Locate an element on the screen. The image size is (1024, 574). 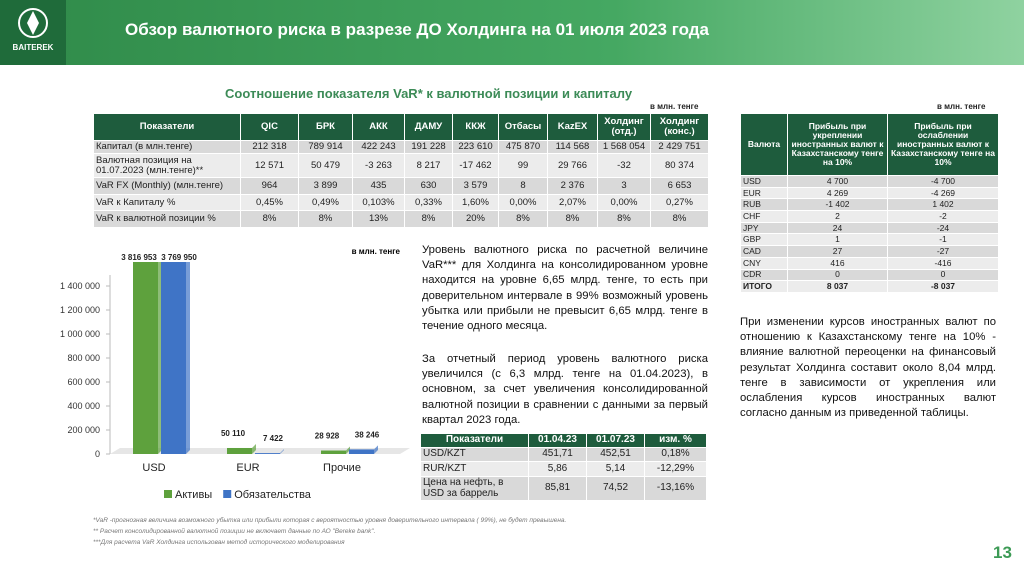
table-cell: -1 402 is located at coordinates (837, 205).